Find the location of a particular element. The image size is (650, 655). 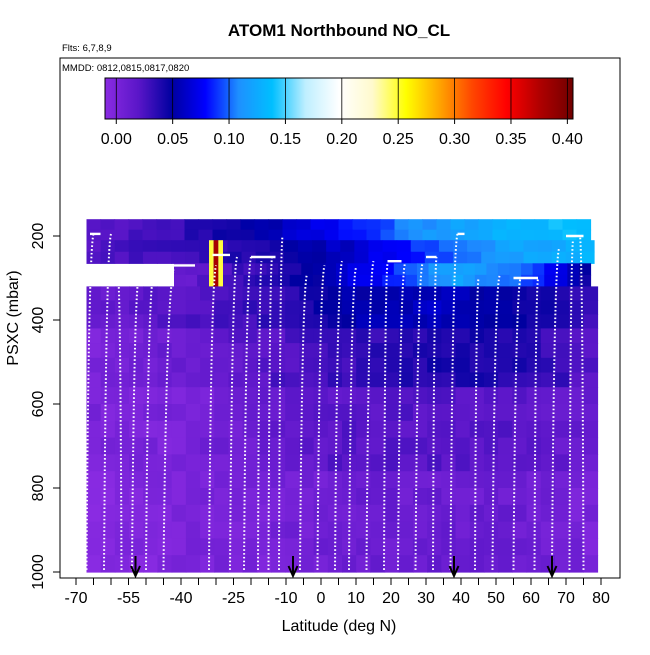

x-axis: -70 -55 -40 -25 -10 0 10 20 30 40 50 60 70 80 is located at coordinates (337, 592).